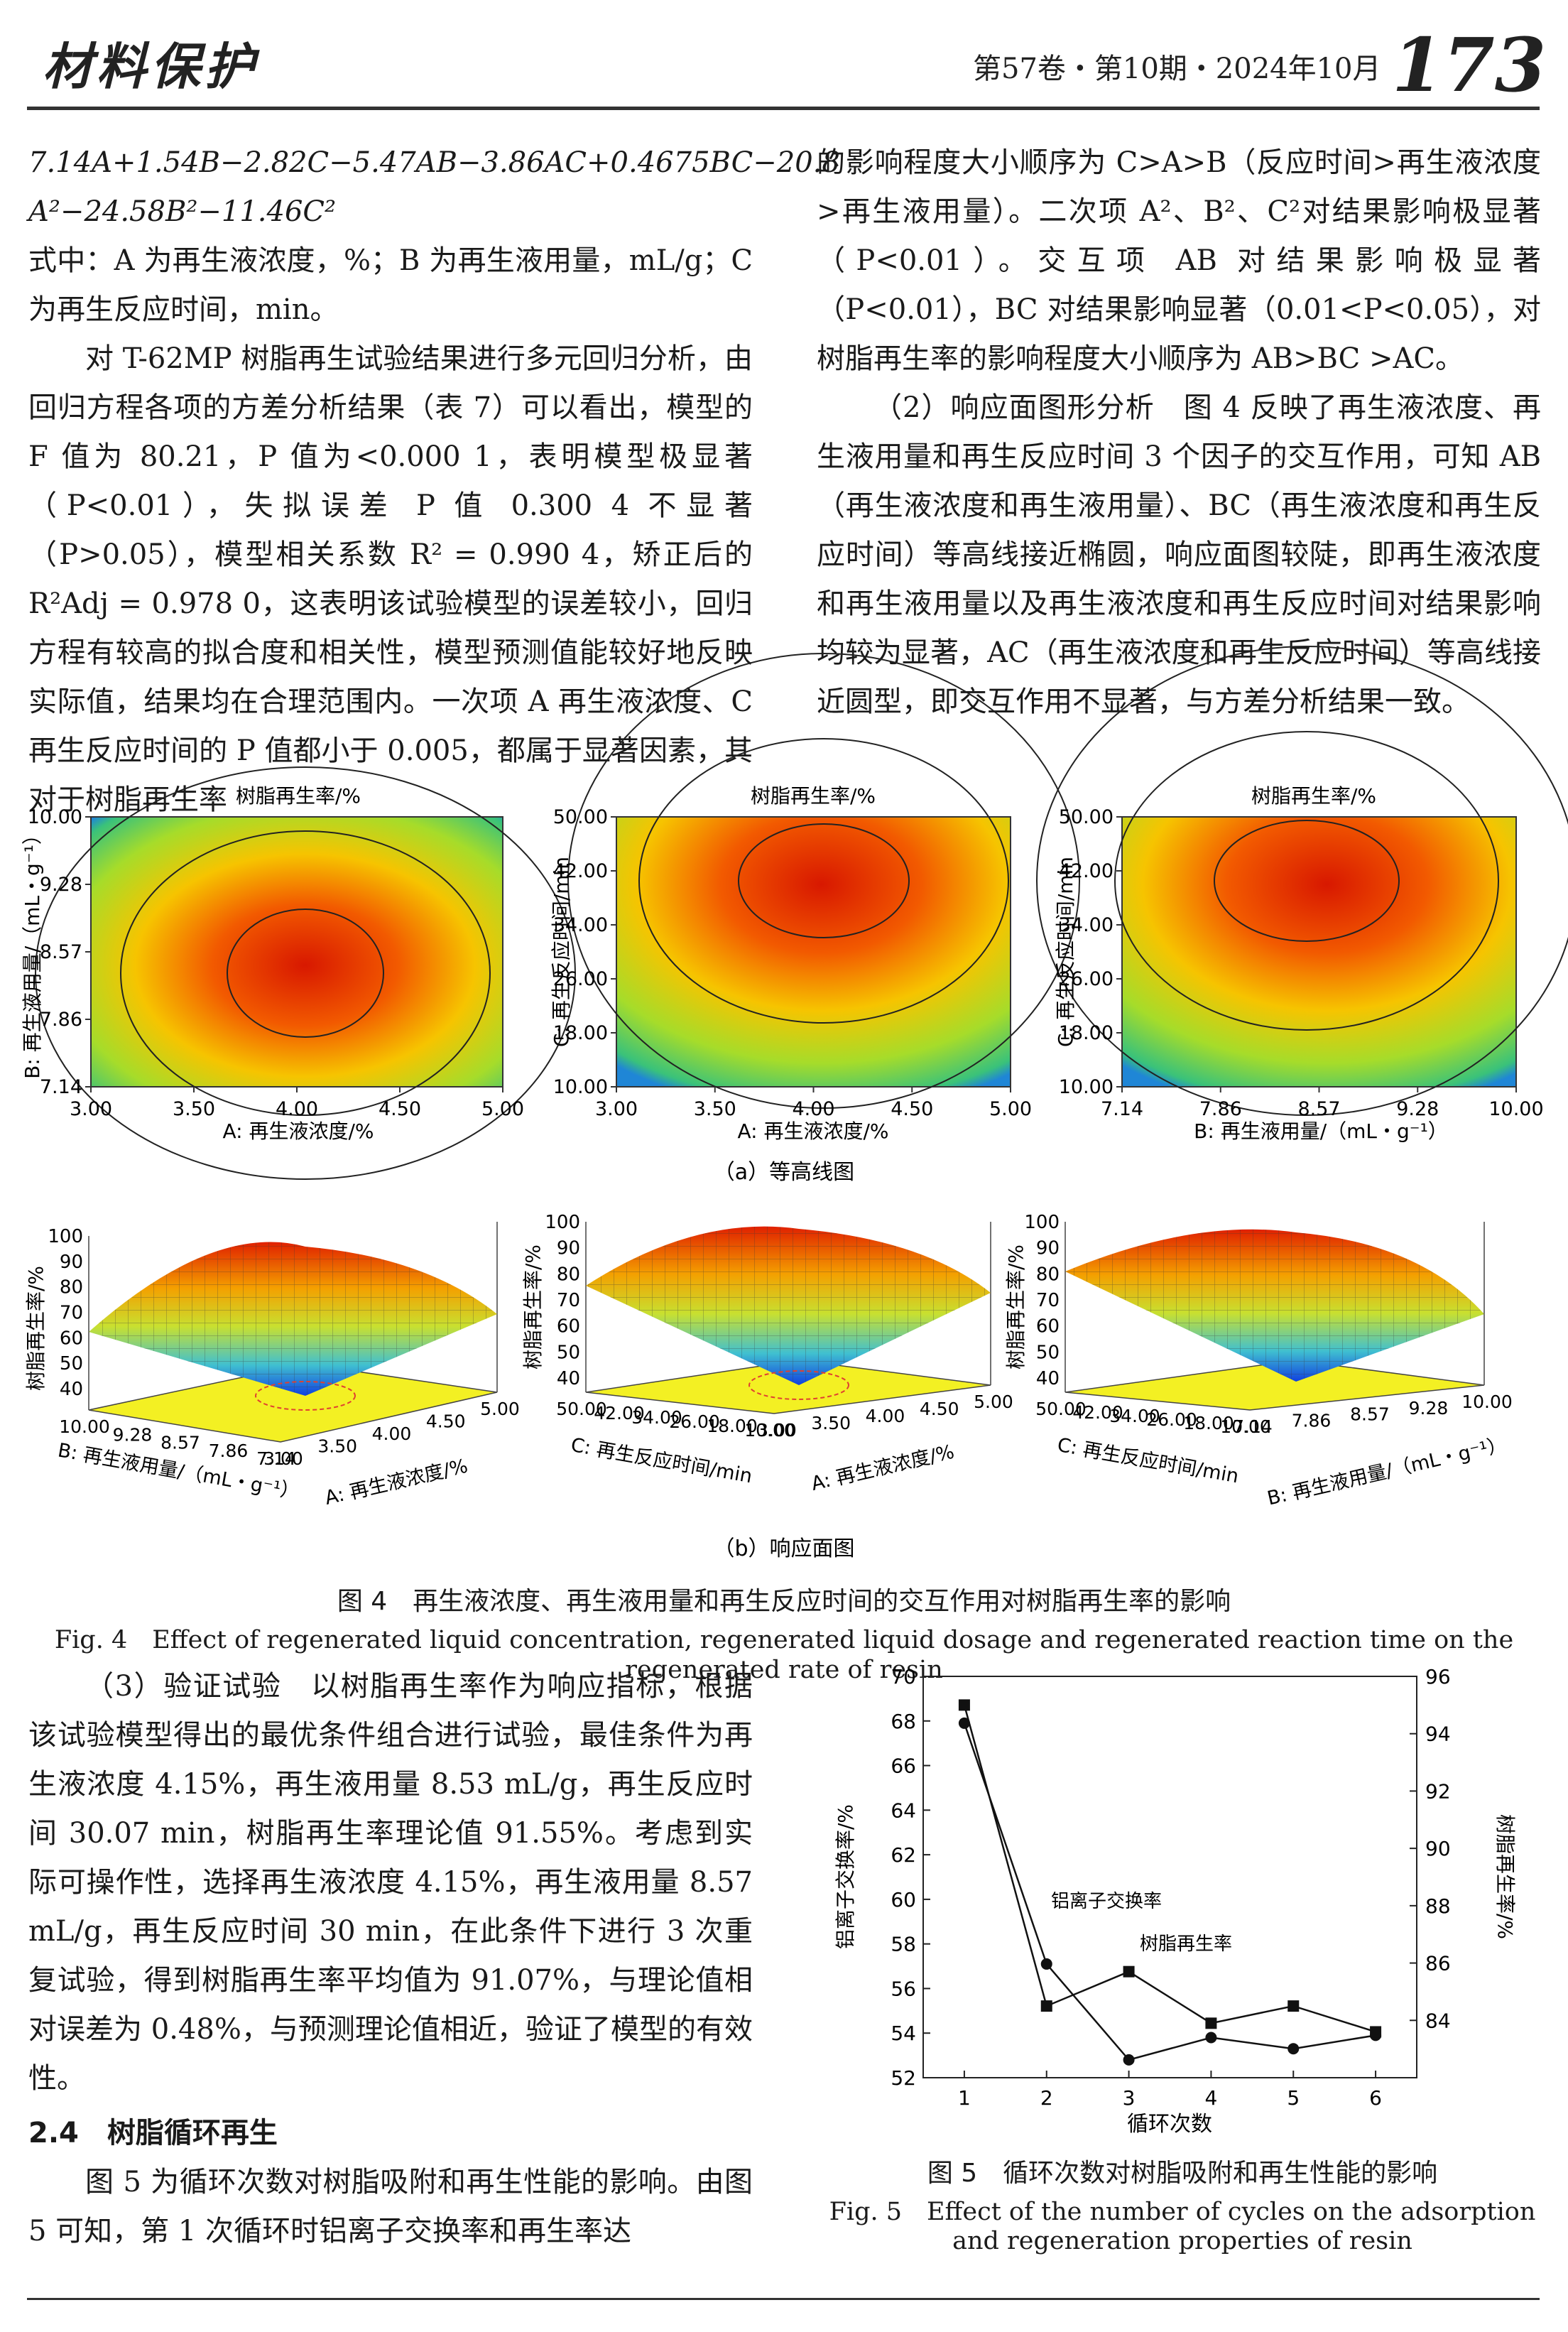 Image resolution: width=1568 pixels, height=2332 pixels. Describe the element at coordinates (1429, 1409) in the screenshot. I see `x-tick-label: 9.28` at that location.